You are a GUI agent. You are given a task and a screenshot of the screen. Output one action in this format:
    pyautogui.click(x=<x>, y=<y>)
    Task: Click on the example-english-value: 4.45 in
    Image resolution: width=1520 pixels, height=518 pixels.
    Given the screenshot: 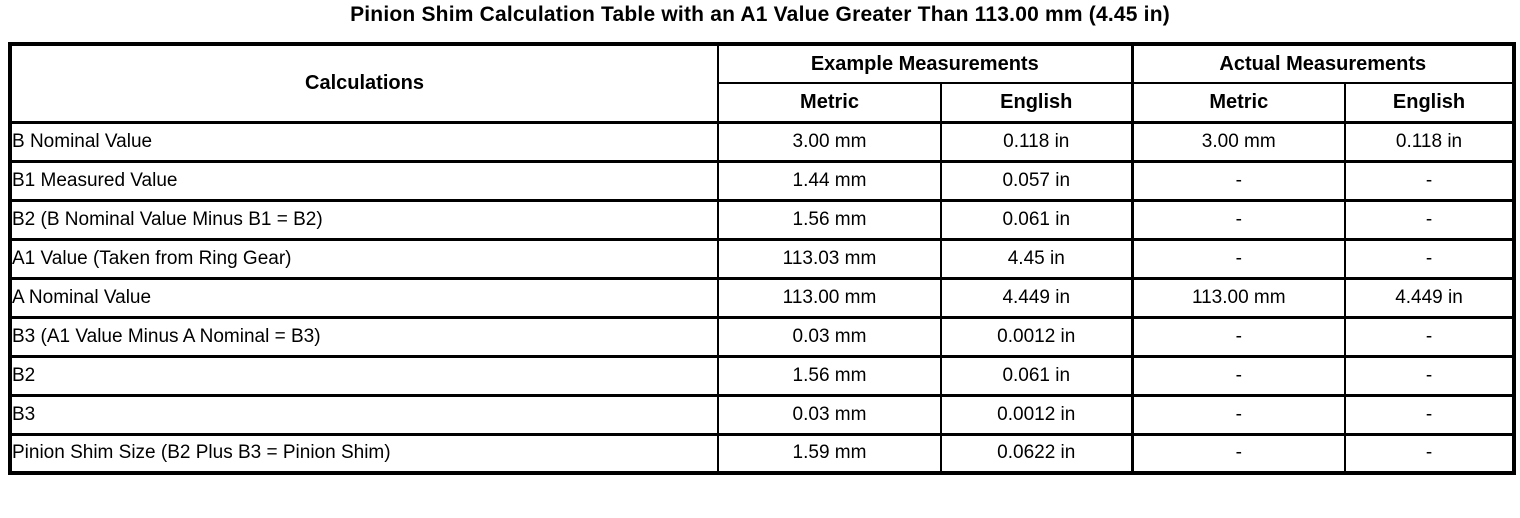 What is the action you would take?
    pyautogui.click(x=1036, y=258)
    